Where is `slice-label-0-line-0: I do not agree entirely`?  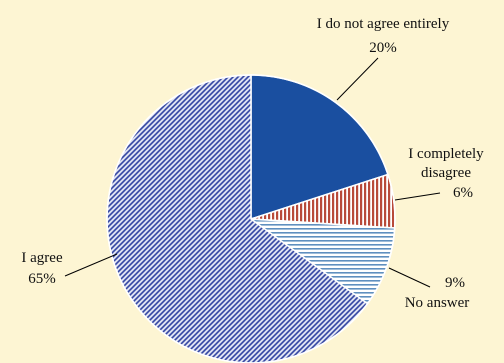
slice-label-0-line-0: I do not agree entirely is located at coordinates (383, 24).